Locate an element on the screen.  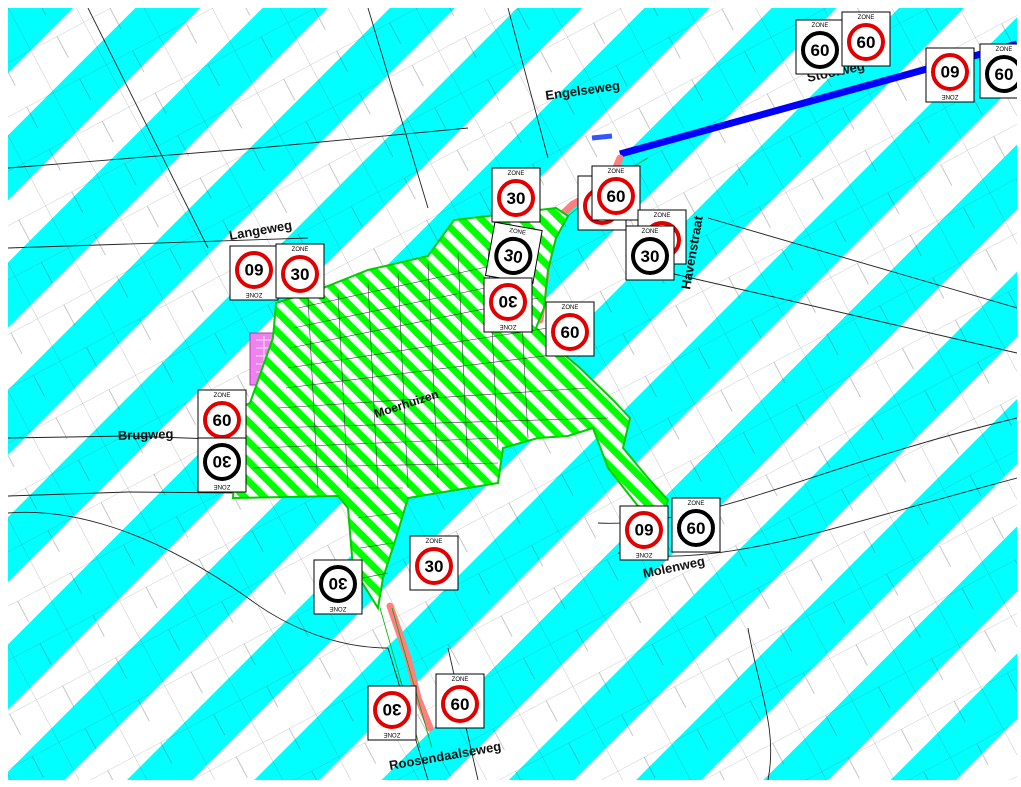
street-label-brugweg: Brugweg is located at coordinates (146, 434).